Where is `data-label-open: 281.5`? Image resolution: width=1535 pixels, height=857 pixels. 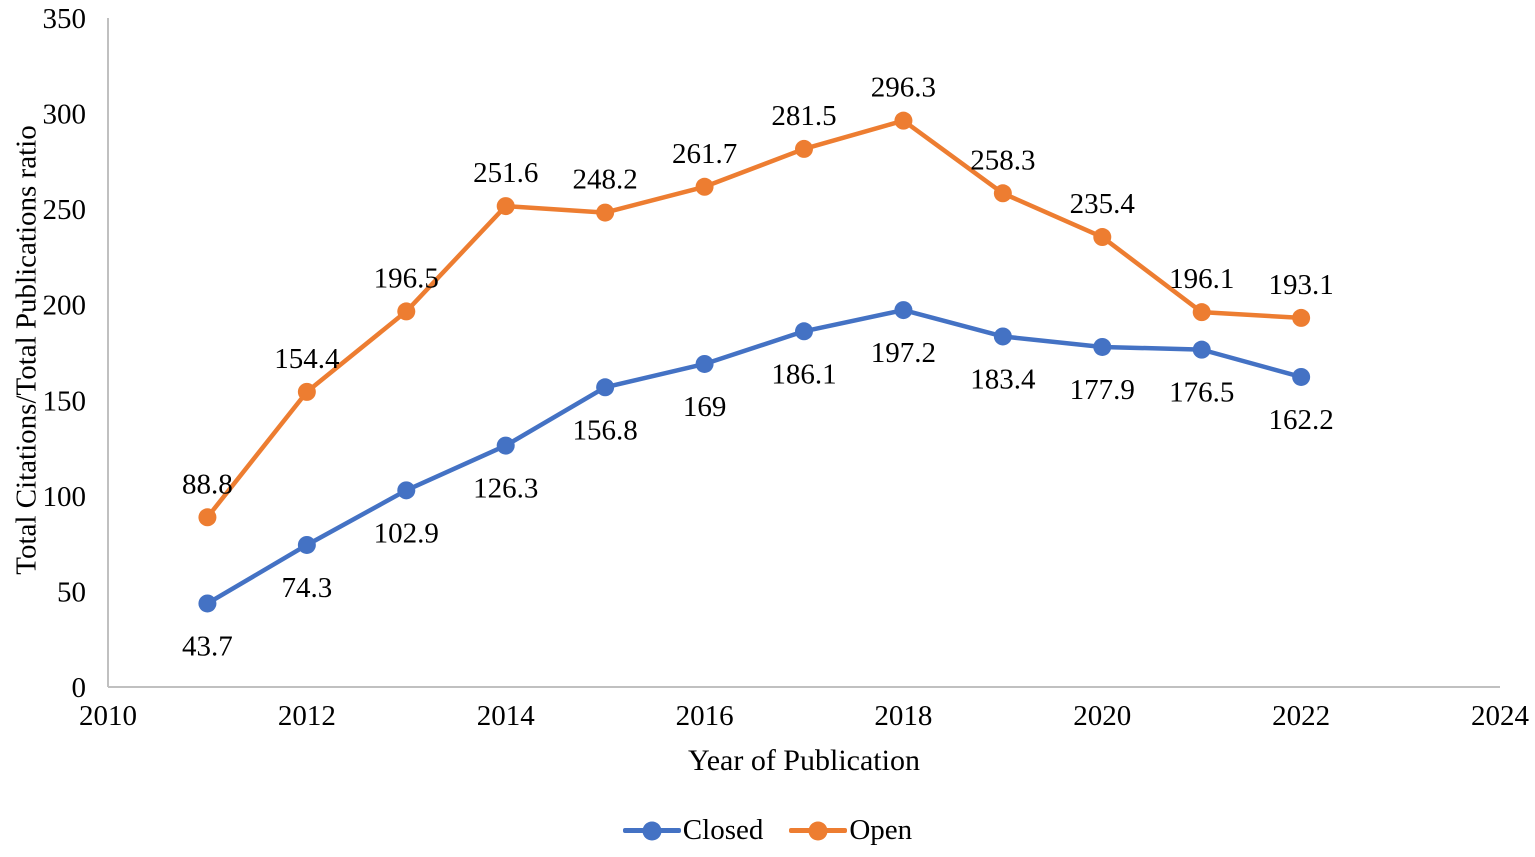
data-label-open: 281.5 is located at coordinates (803, 116).